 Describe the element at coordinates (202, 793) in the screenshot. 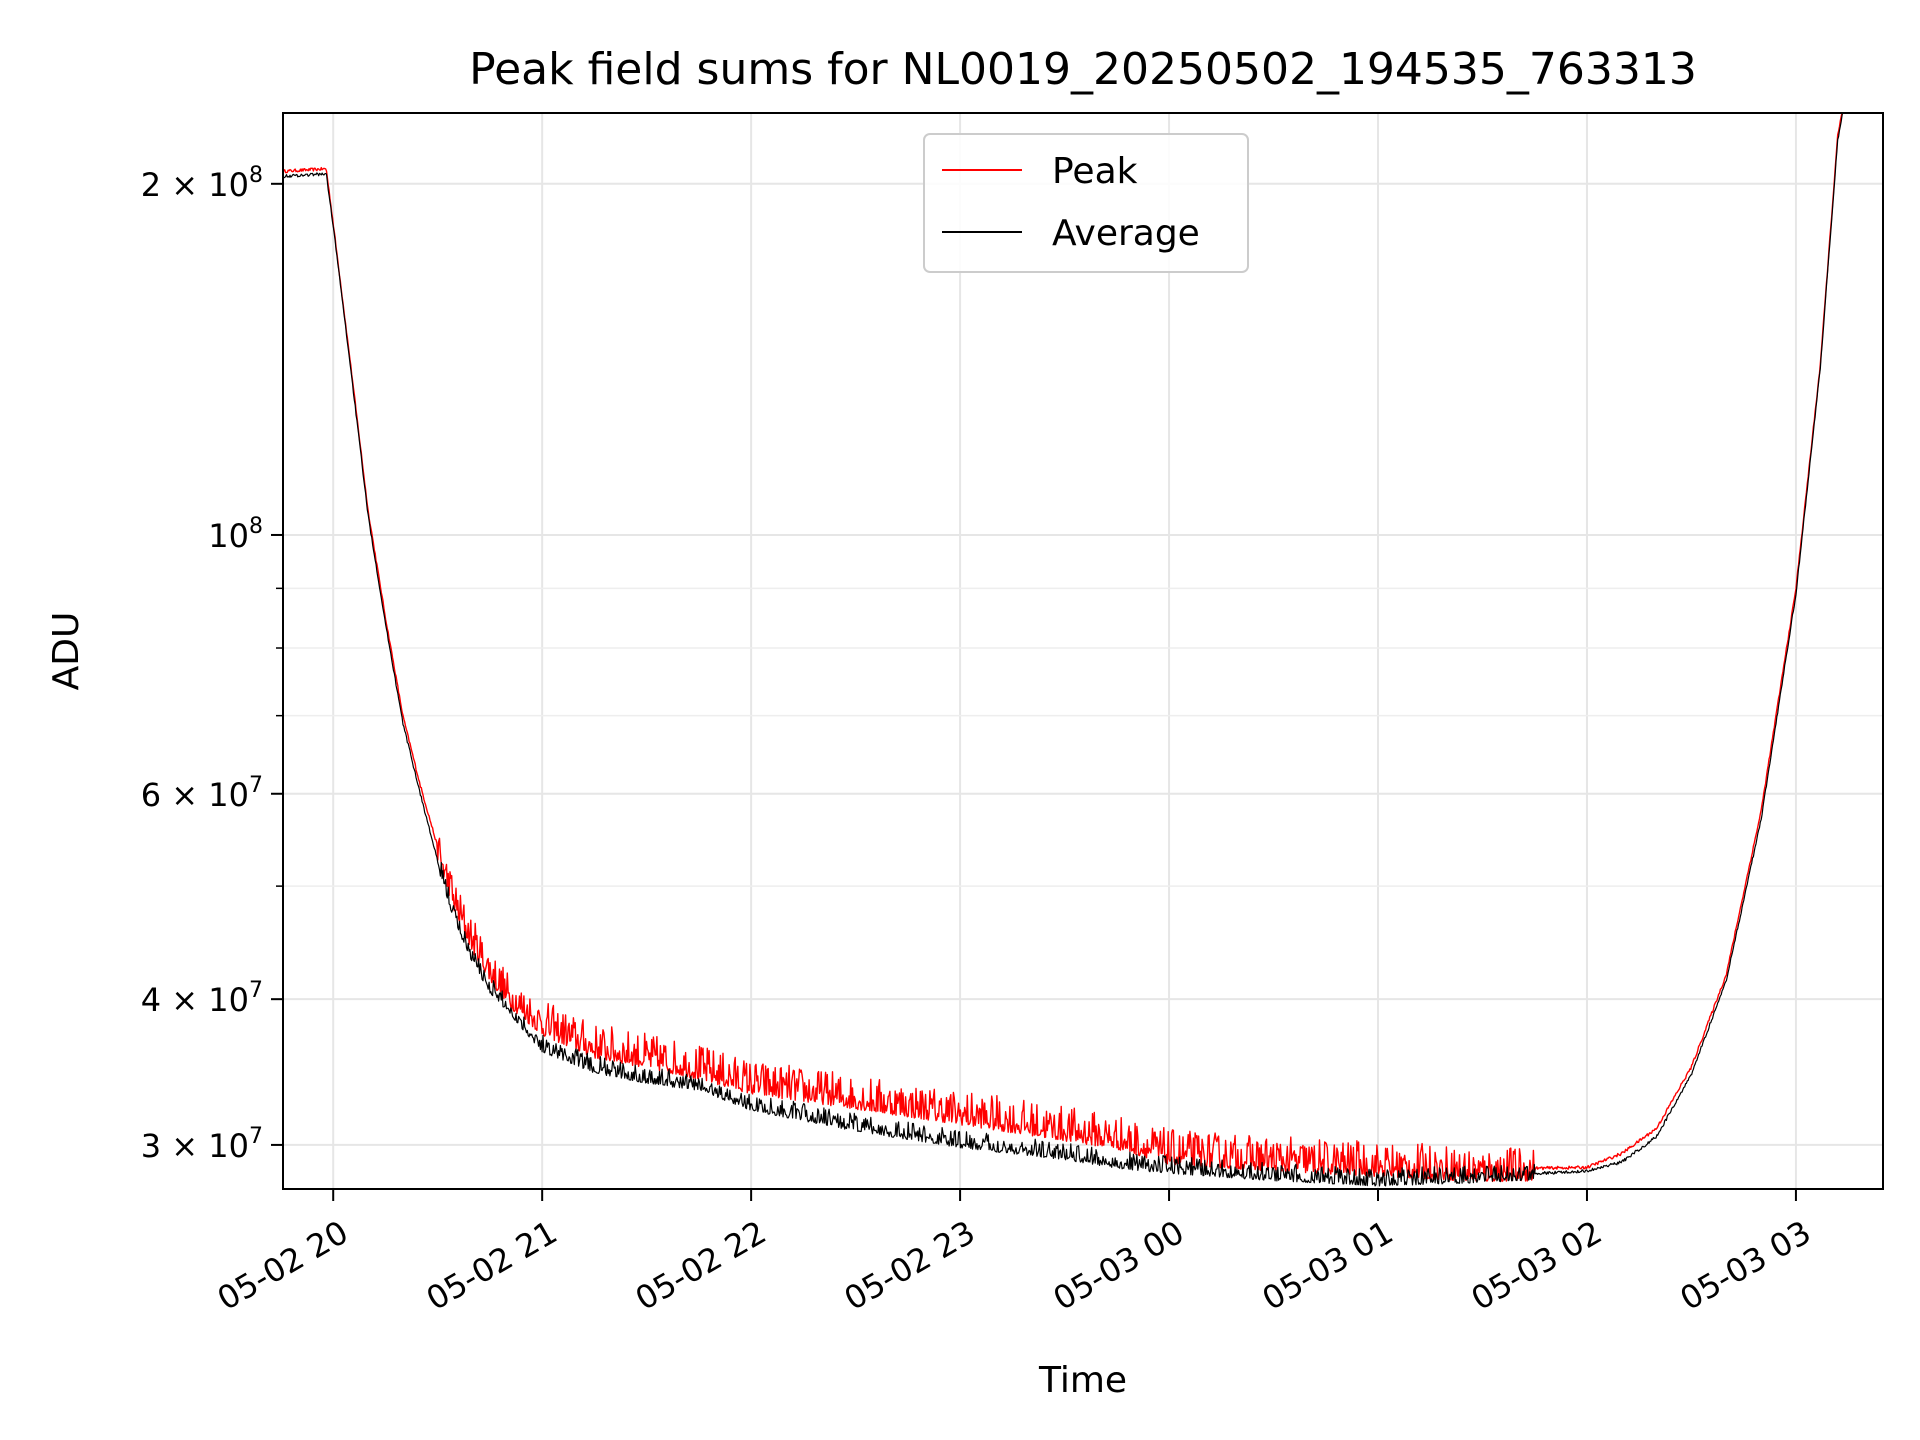

I see `y-tick-label: 6 × 107` at that location.